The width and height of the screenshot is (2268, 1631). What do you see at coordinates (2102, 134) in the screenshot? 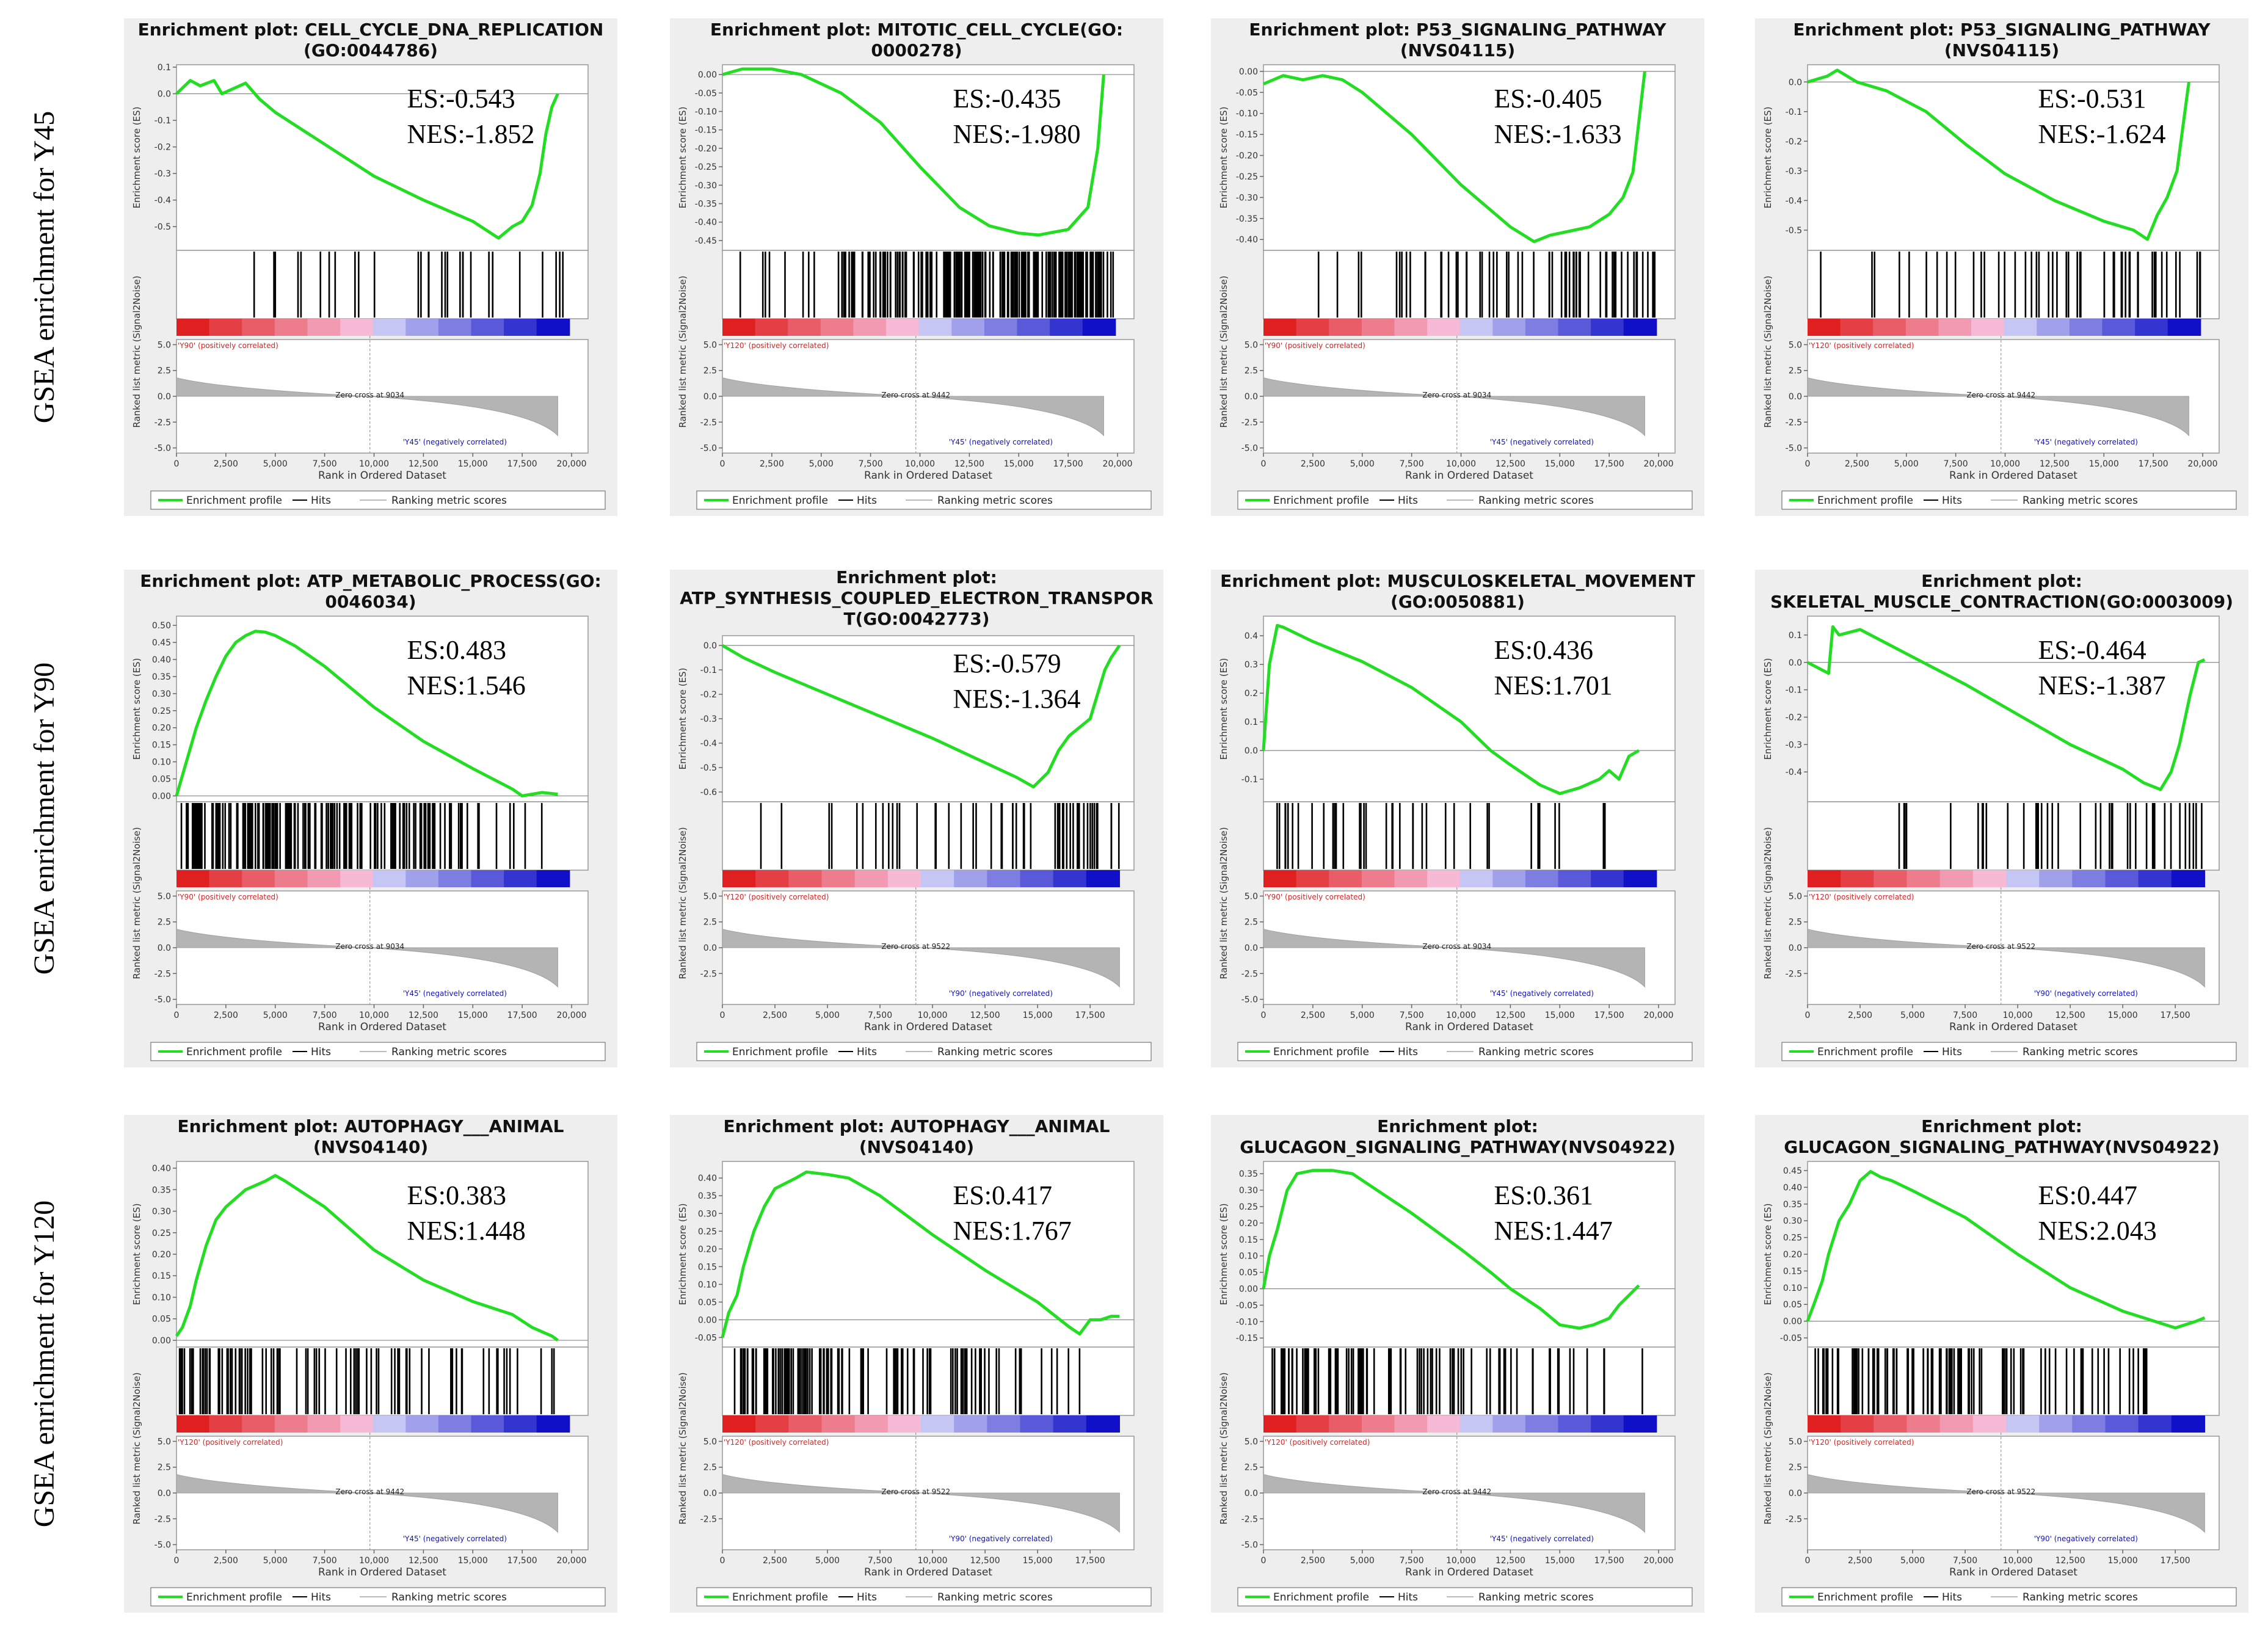
I see `nes-value: NES:-1.624` at bounding box center [2102, 134].